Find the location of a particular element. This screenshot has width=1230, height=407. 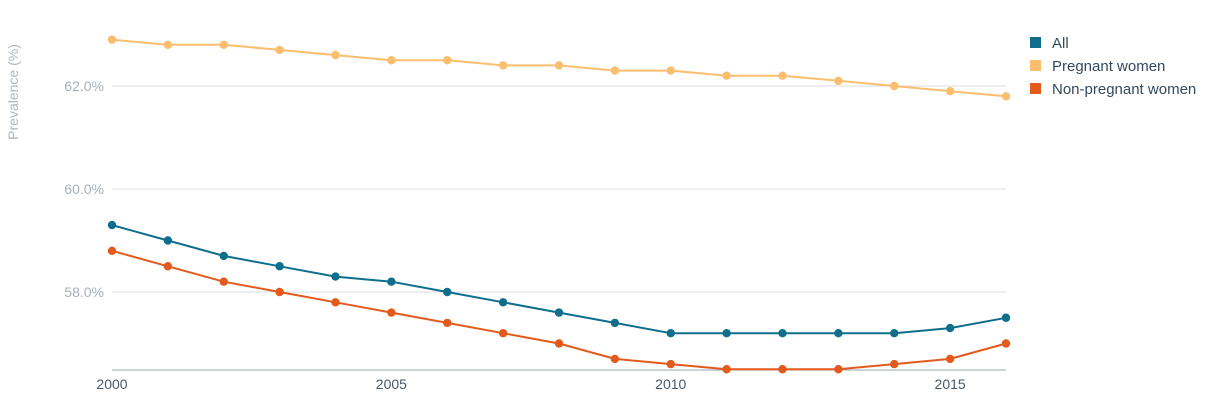

y-tick-label: 60.0% is located at coordinates (84, 189).